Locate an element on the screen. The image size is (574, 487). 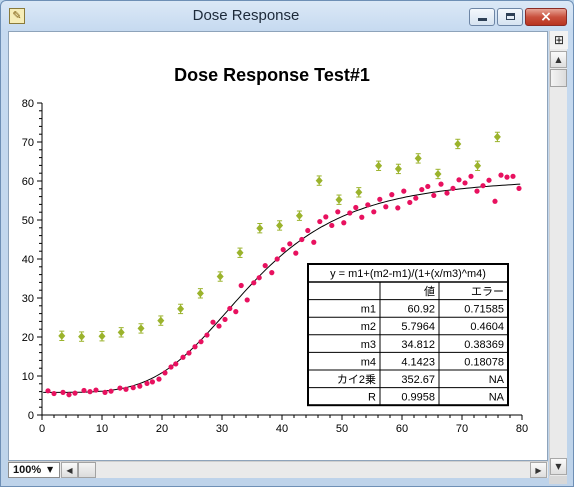
close-button: × is located at coordinates (546, 17).